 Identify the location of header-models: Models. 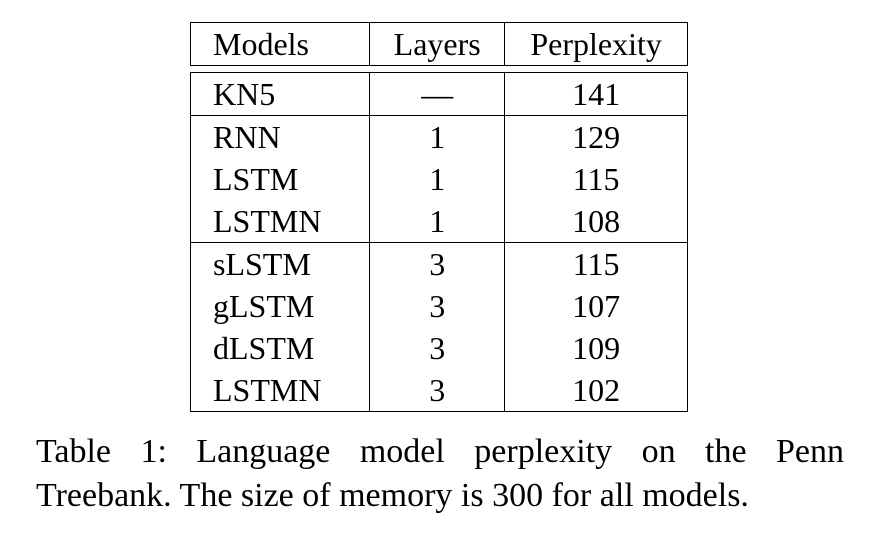
(280, 44).